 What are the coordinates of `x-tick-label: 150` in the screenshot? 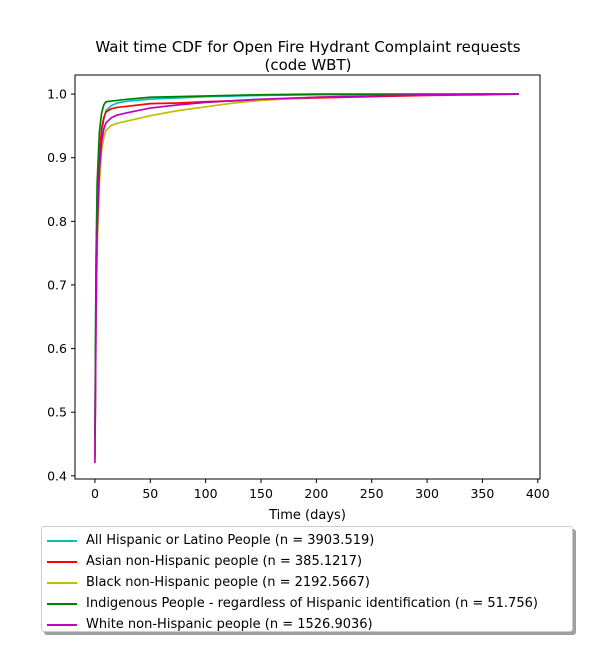 It's located at (261, 493).